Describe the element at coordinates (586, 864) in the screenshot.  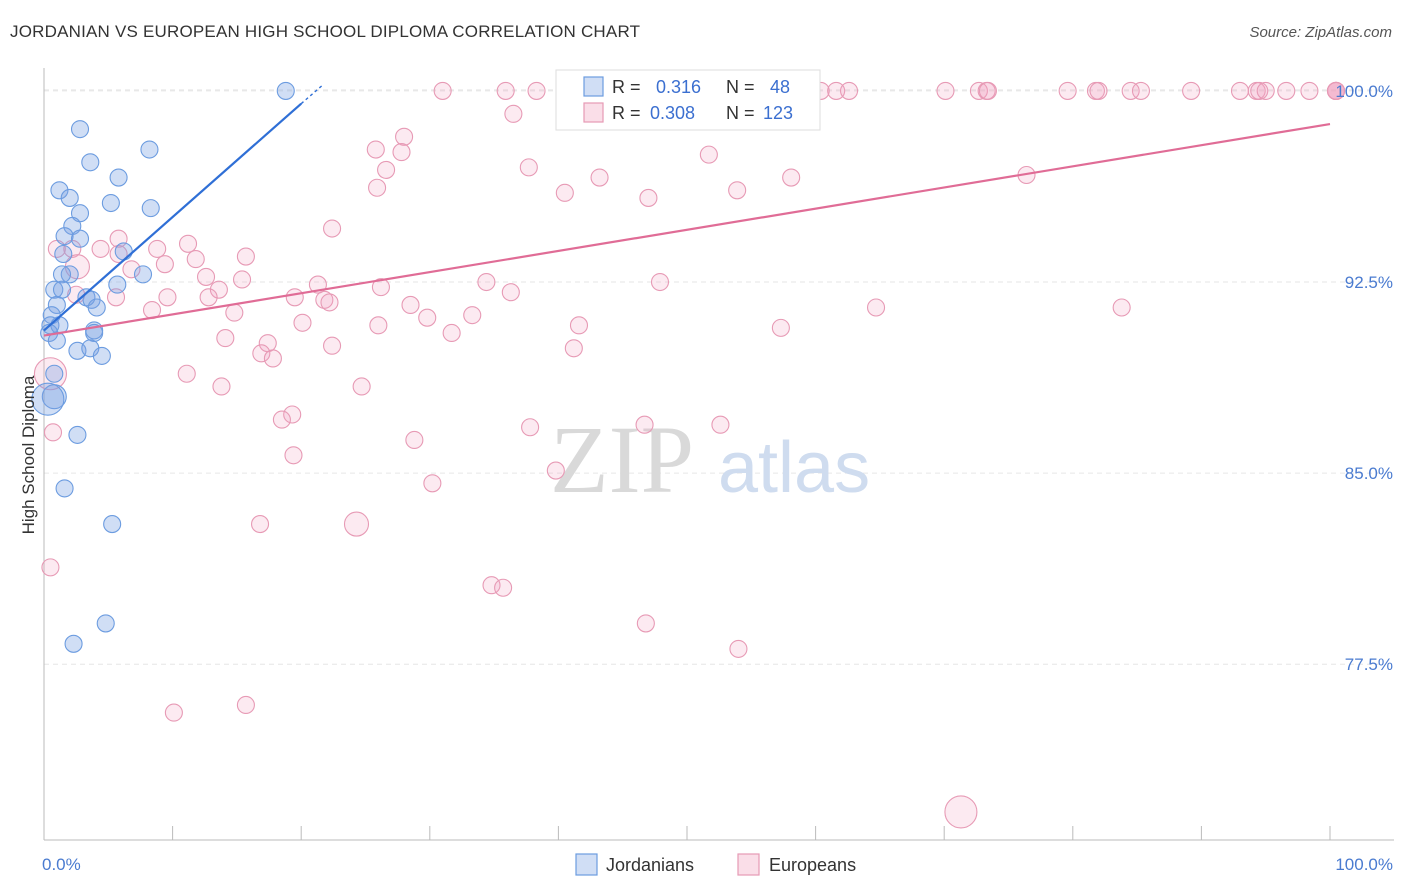
I see `series-legend-swatch-jordanians` at that location.